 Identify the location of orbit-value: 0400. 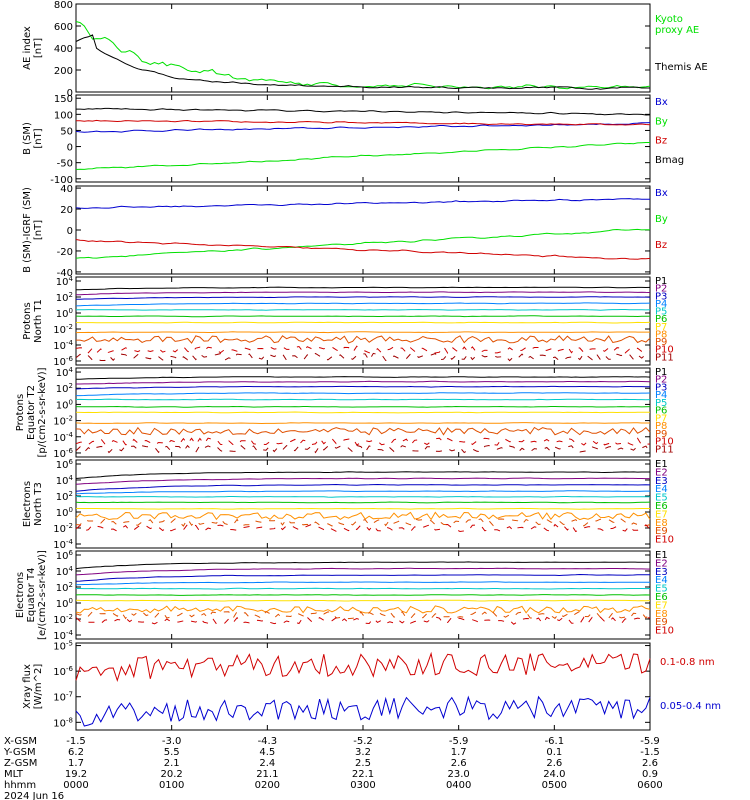
(458, 785).